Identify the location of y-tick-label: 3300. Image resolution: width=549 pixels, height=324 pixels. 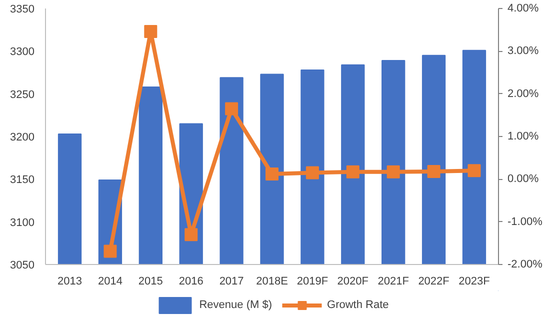
(22, 52).